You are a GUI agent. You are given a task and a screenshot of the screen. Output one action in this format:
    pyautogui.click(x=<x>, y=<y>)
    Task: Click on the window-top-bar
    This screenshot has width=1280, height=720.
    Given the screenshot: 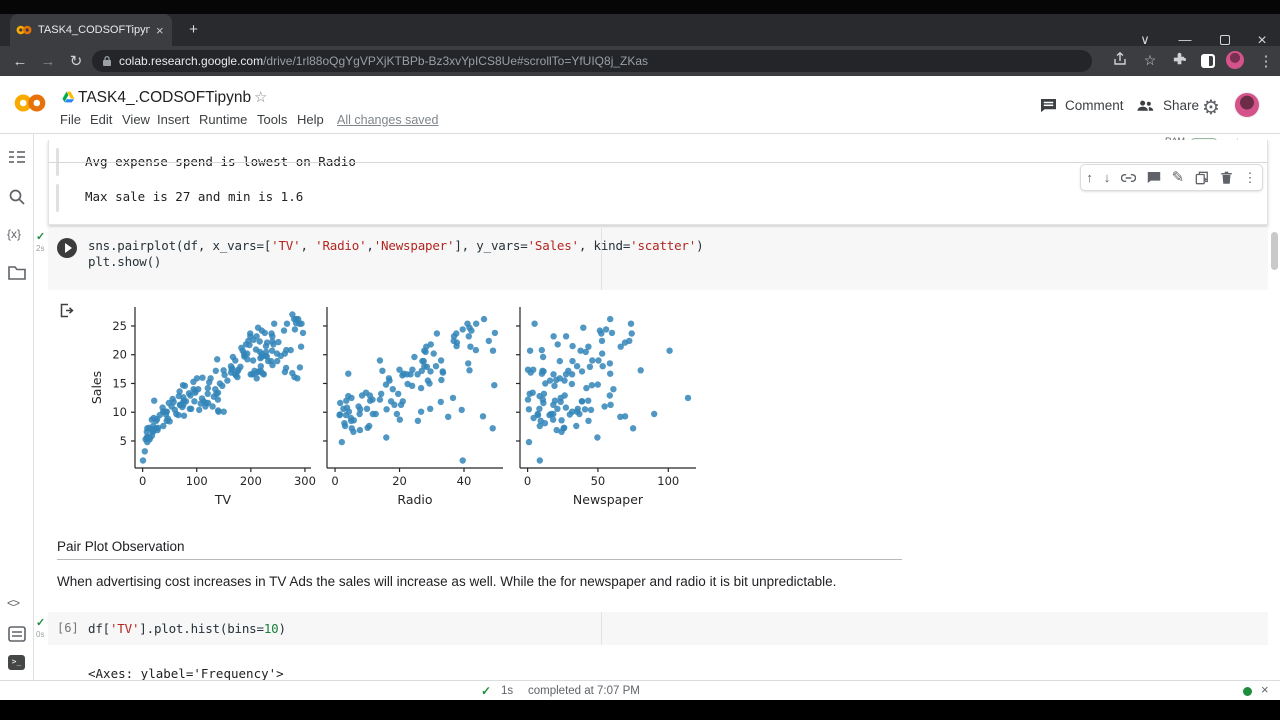 What is the action you would take?
    pyautogui.click(x=640, y=7)
    